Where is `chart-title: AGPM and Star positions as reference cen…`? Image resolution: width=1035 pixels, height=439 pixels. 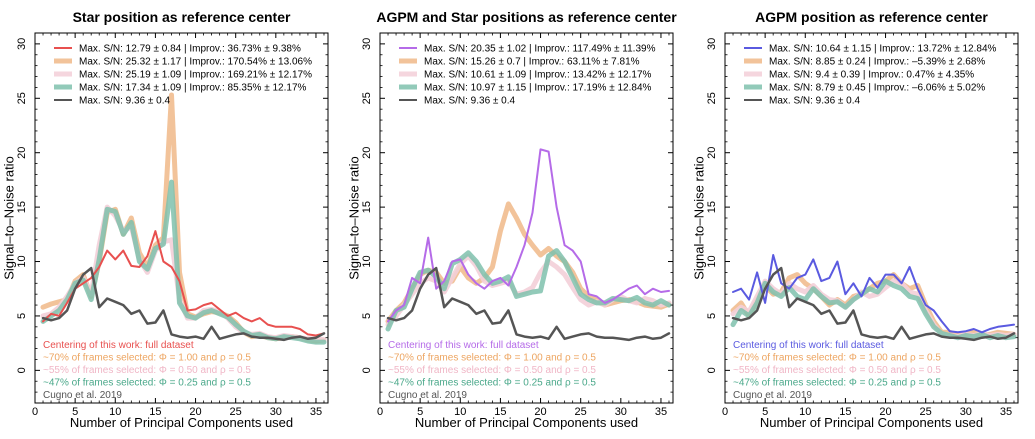 chart-title: AGPM and Star positions as reference cen… is located at coordinates (526, 17).